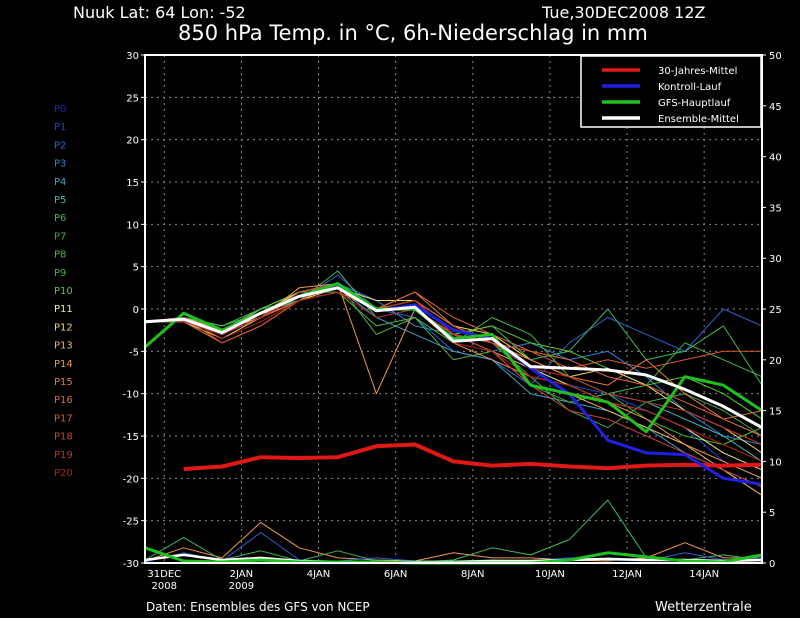 Image resolution: width=800 pixels, height=618 pixels. What do you see at coordinates (775, 259) in the screenshot?
I see `y-right-tick-label: 30` at bounding box center [775, 259].